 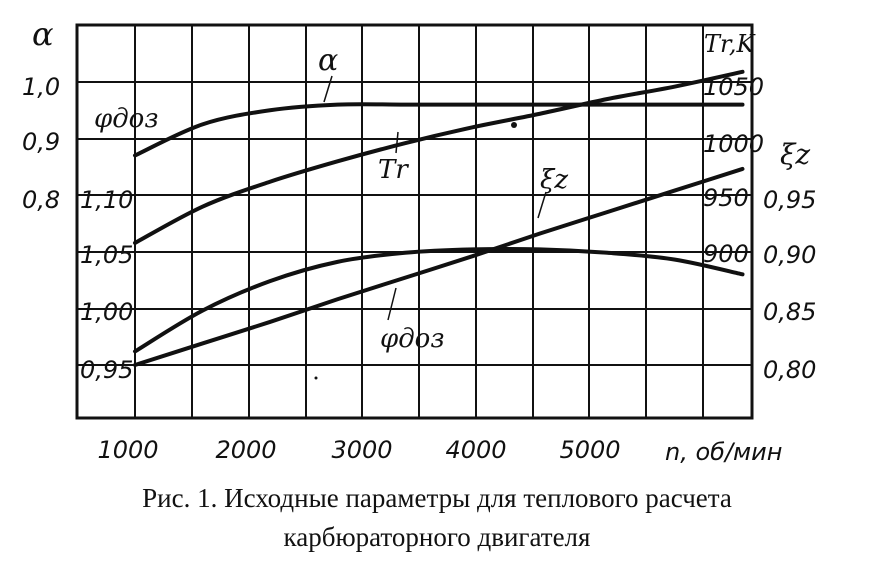 I want to click on xi-tick-label: 0,90, so click(x=789, y=255).